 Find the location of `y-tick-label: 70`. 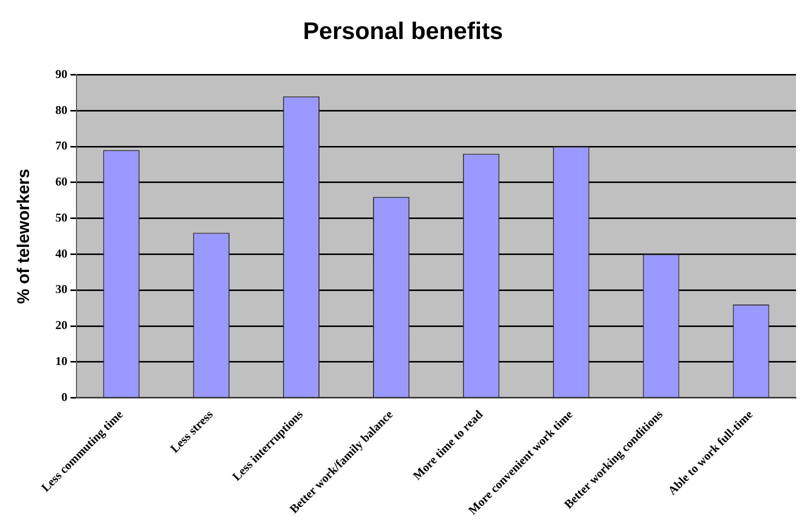

y-tick-label: 70 is located at coordinates (61, 145).